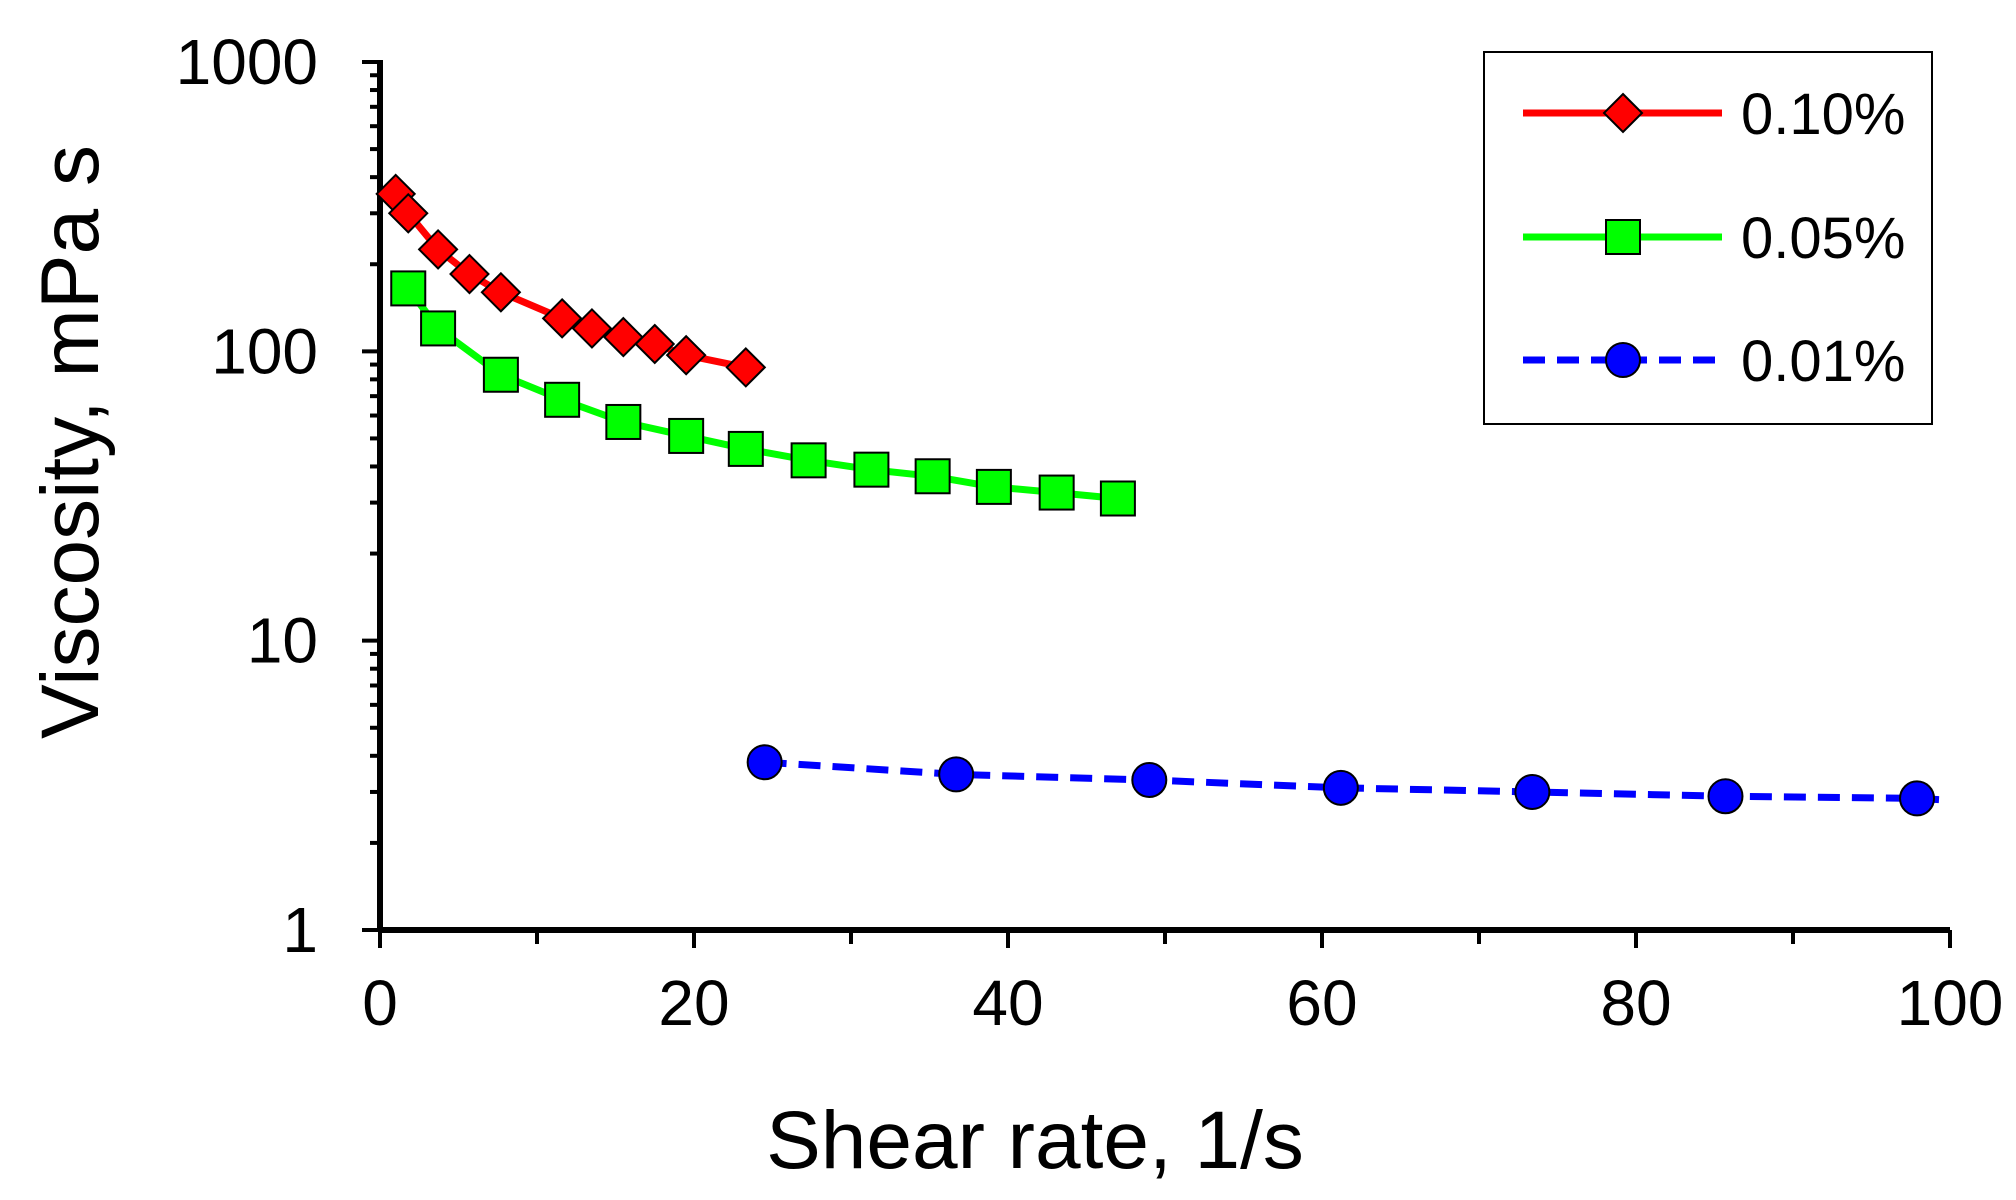 Image resolution: width=2016 pixels, height=1200 pixels. I want to click on x-tick-label: 20, so click(693, 1003).